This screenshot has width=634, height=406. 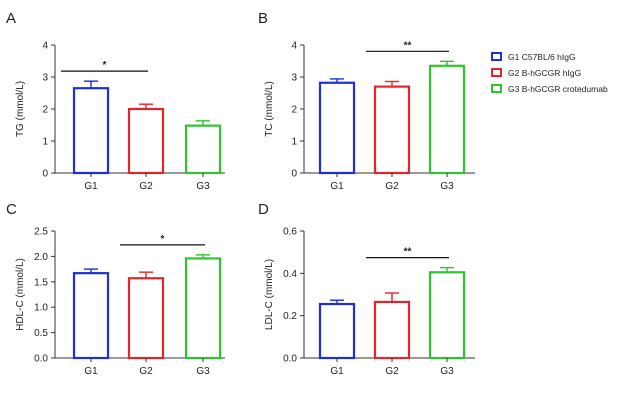 What do you see at coordinates (41, 282) in the screenshot?
I see `y-tick-label: 1.5` at bounding box center [41, 282].